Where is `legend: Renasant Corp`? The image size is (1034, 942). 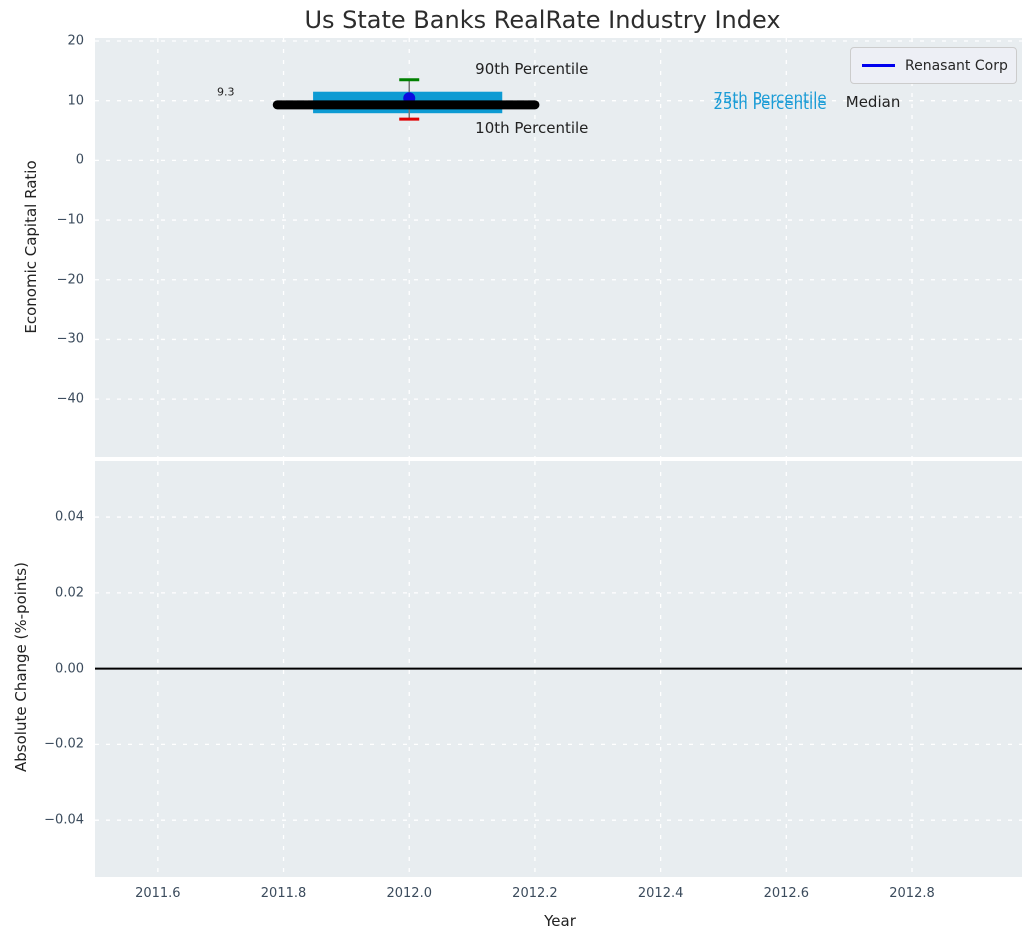 legend: Renasant Corp is located at coordinates (933, 65).